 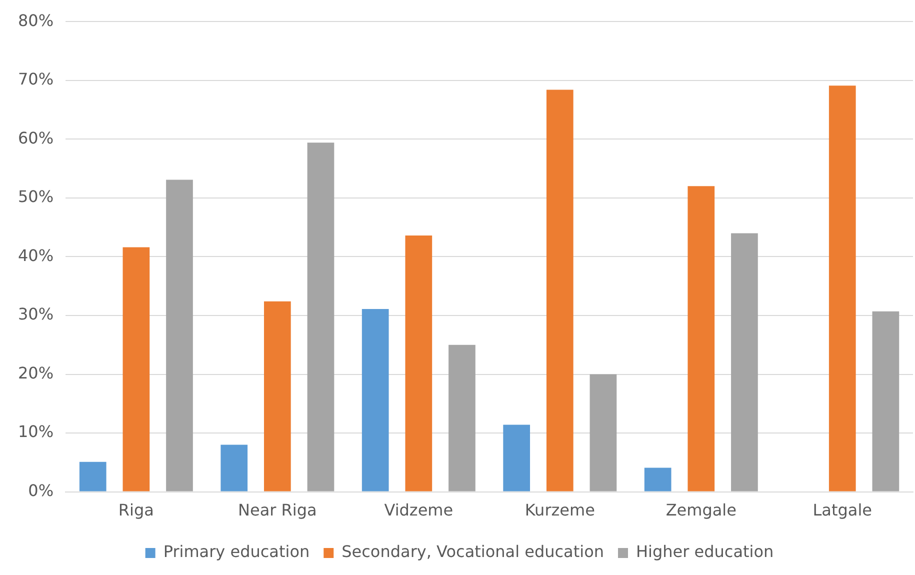 What do you see at coordinates (36, 255) in the screenshot?
I see `y-tick-label: 40%` at bounding box center [36, 255].